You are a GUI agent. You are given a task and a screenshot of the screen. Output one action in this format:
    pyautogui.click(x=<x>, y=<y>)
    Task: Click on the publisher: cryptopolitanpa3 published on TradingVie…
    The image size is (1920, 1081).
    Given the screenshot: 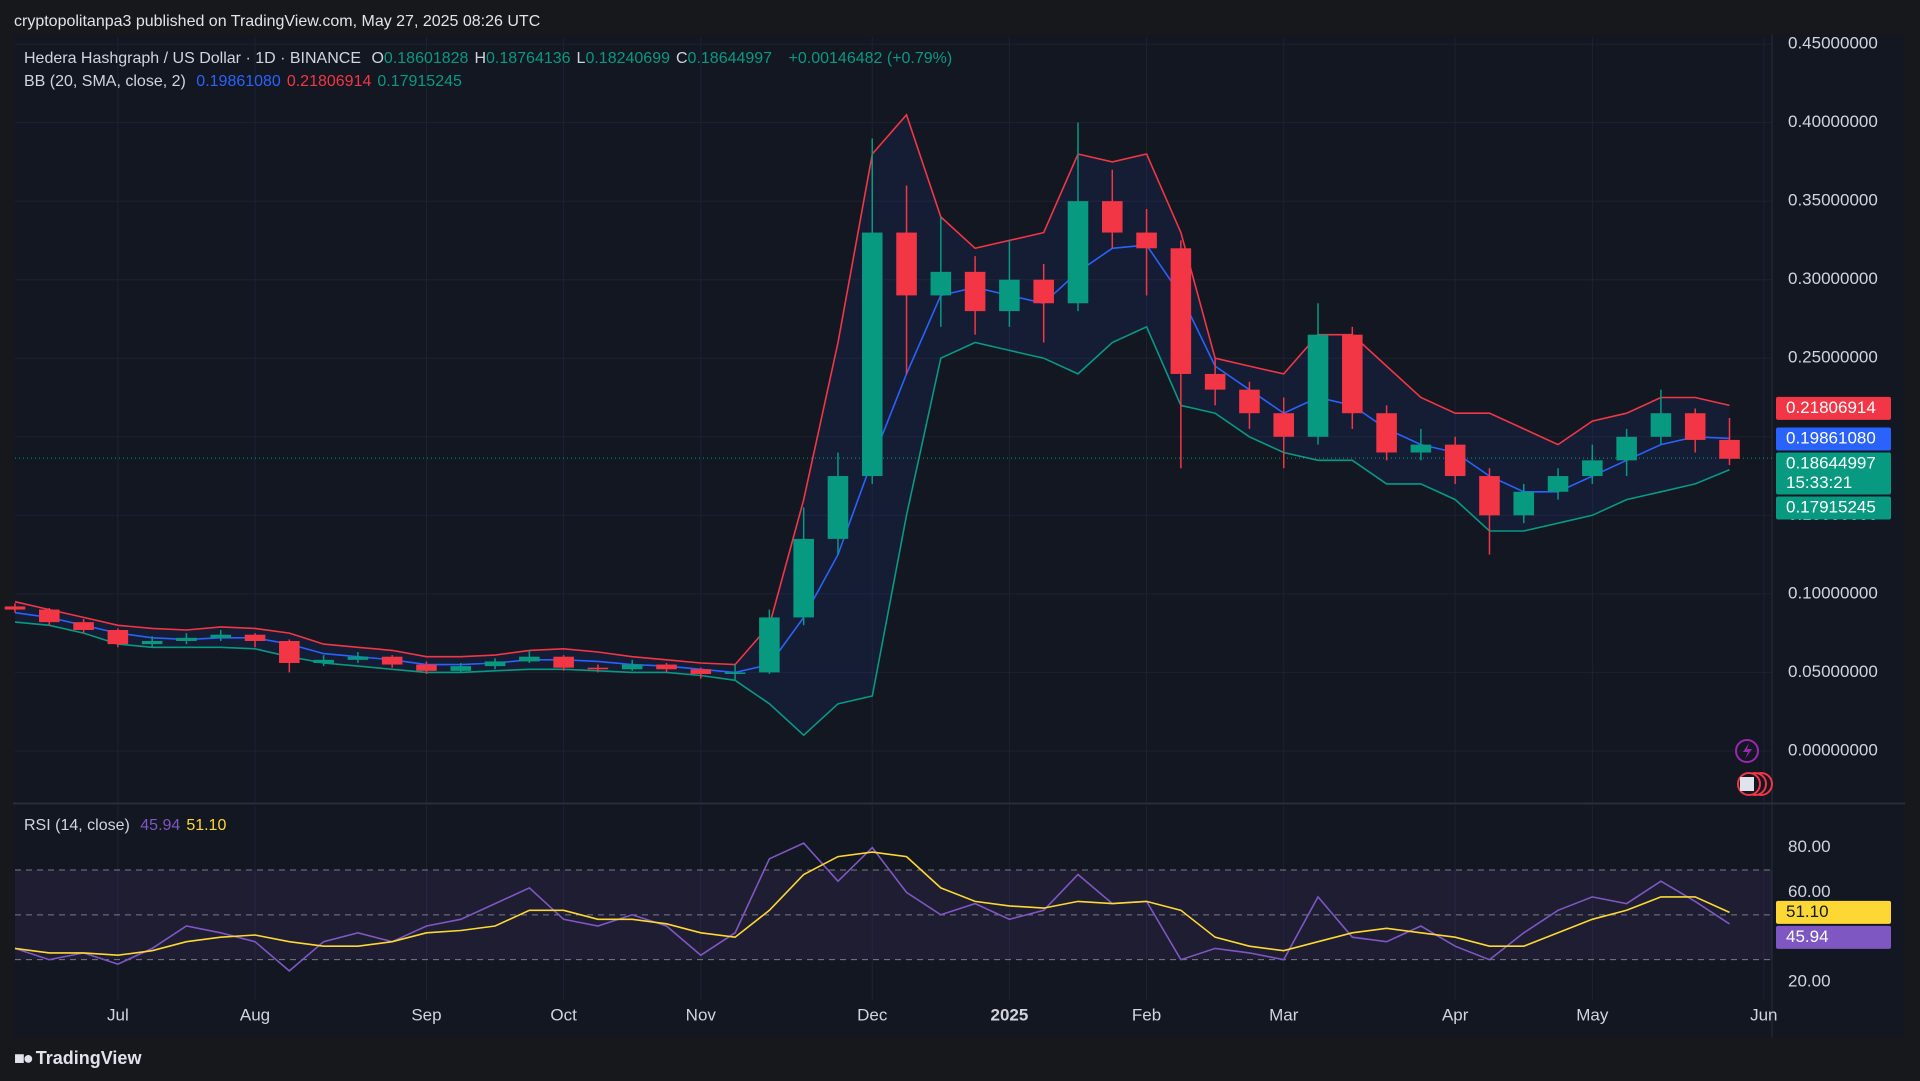 What is the action you would take?
    pyautogui.click(x=277, y=21)
    